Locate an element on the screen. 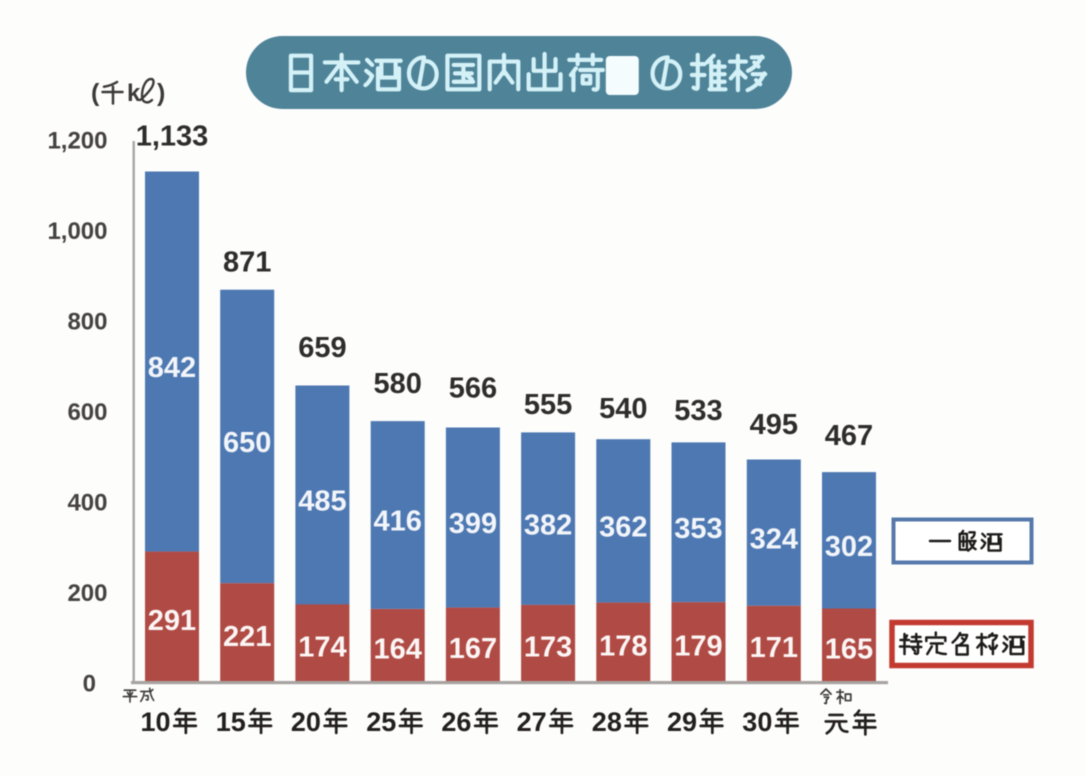 Image resolution: width=1086 pixels, height=776 pixels. svg-text: 533 is located at coordinates (698, 411).